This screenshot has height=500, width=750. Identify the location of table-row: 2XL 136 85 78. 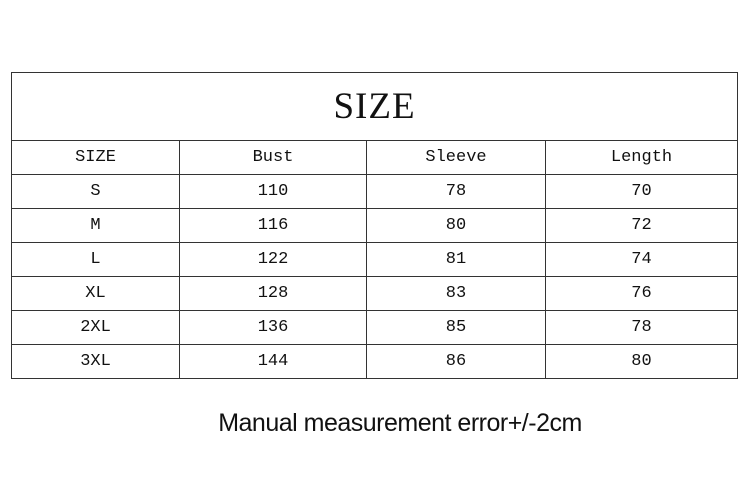
(374, 327).